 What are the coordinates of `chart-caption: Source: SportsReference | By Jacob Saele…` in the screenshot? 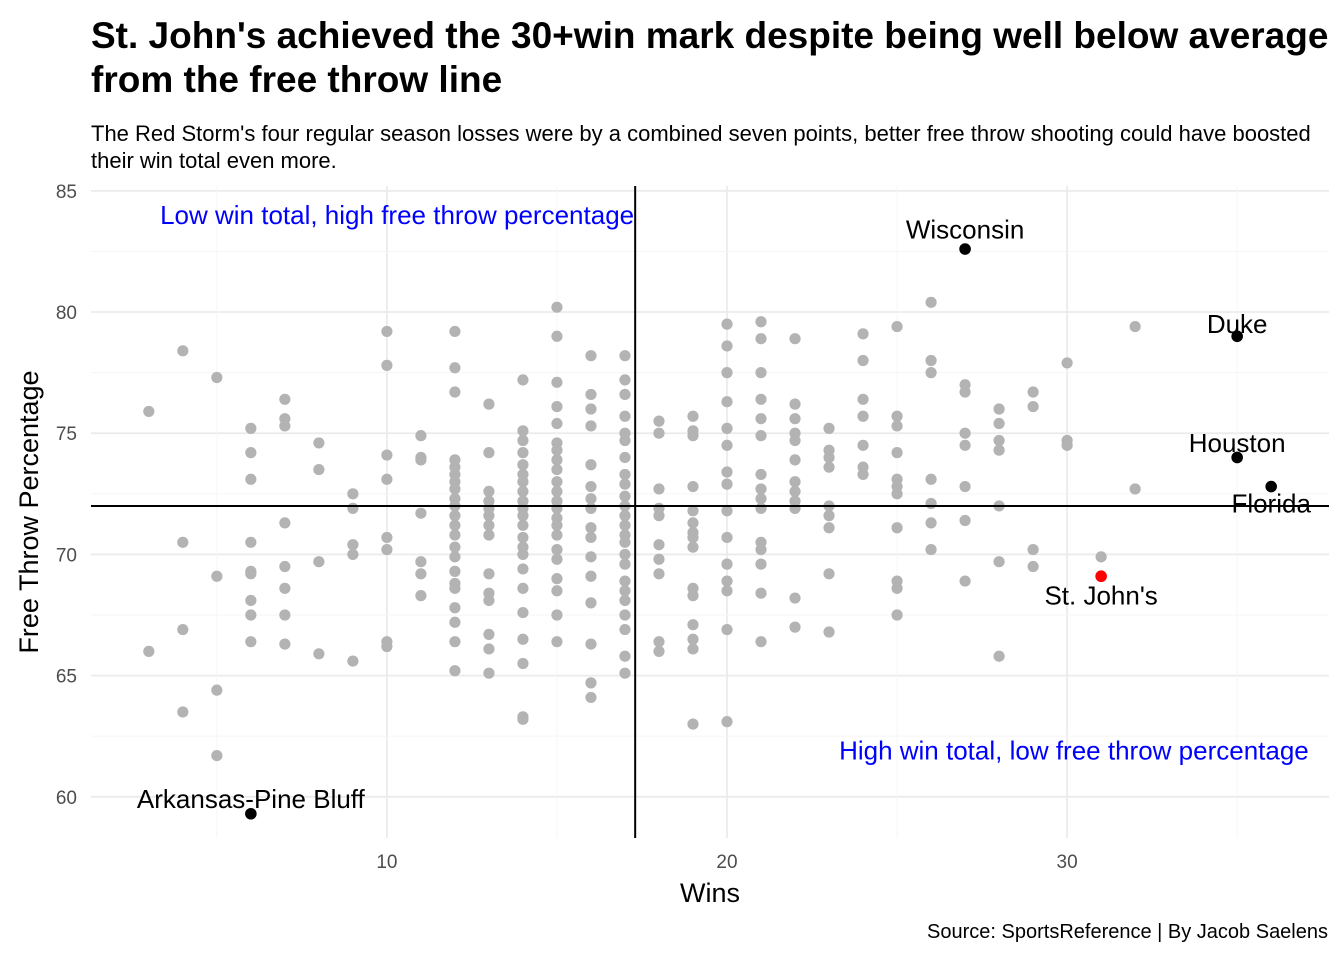 It's located at (1127, 932).